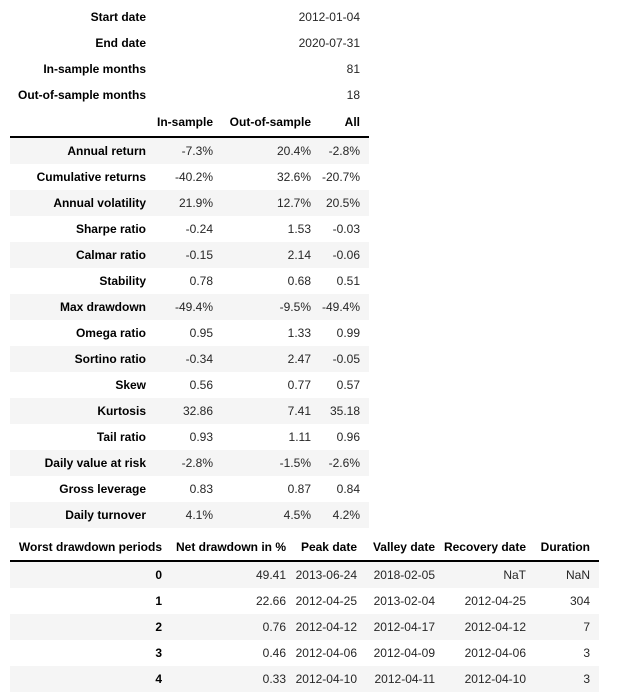  I want to click on table-row: Calmar ratio -0.15 2.14 -0.06, so click(189, 255).